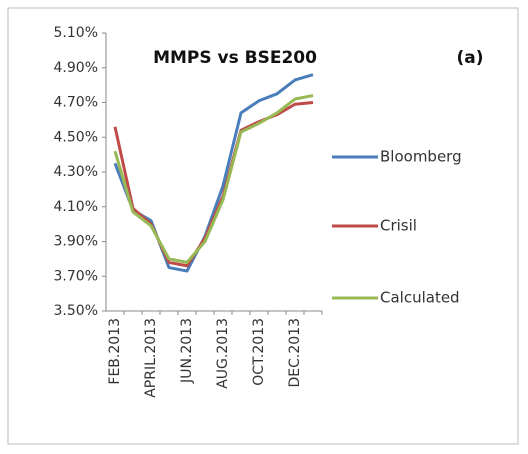  Describe the element at coordinates (76, 242) in the screenshot. I see `y-tick-label: 3.90%` at that location.